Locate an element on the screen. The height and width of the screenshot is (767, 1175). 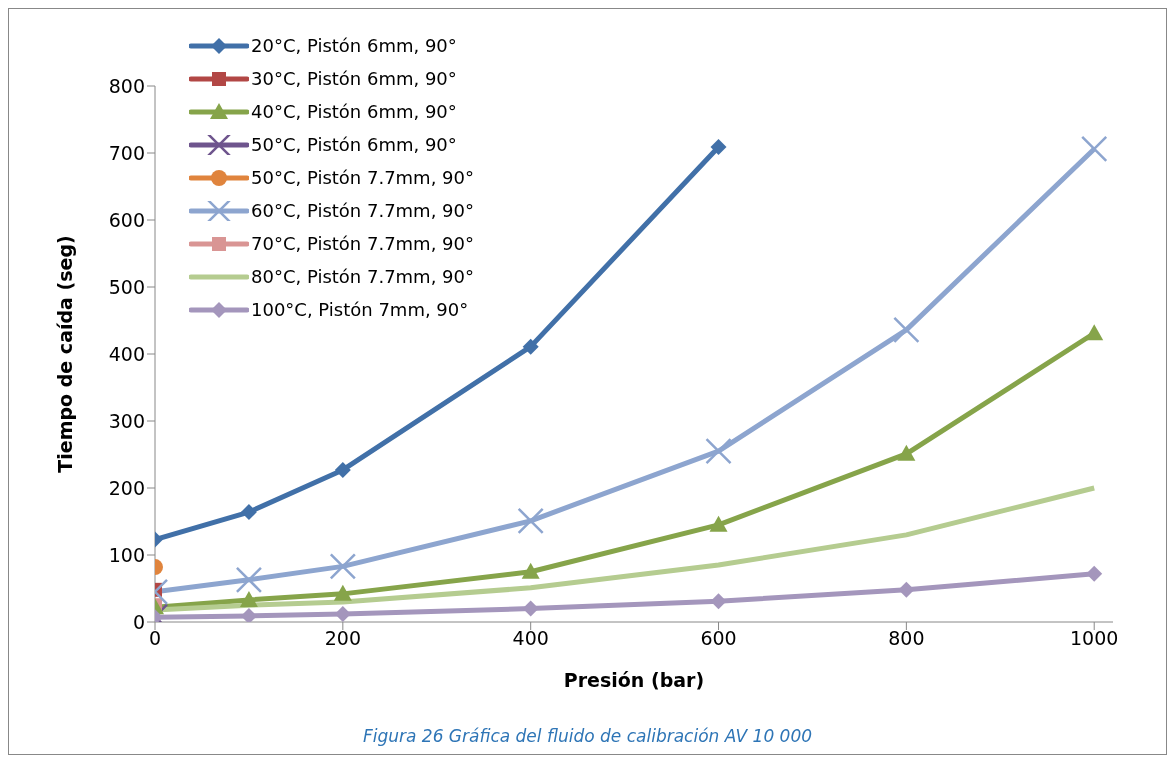
legend-label: 50°C, Pistón 7.7mm, 90° is located at coordinates (362, 177).